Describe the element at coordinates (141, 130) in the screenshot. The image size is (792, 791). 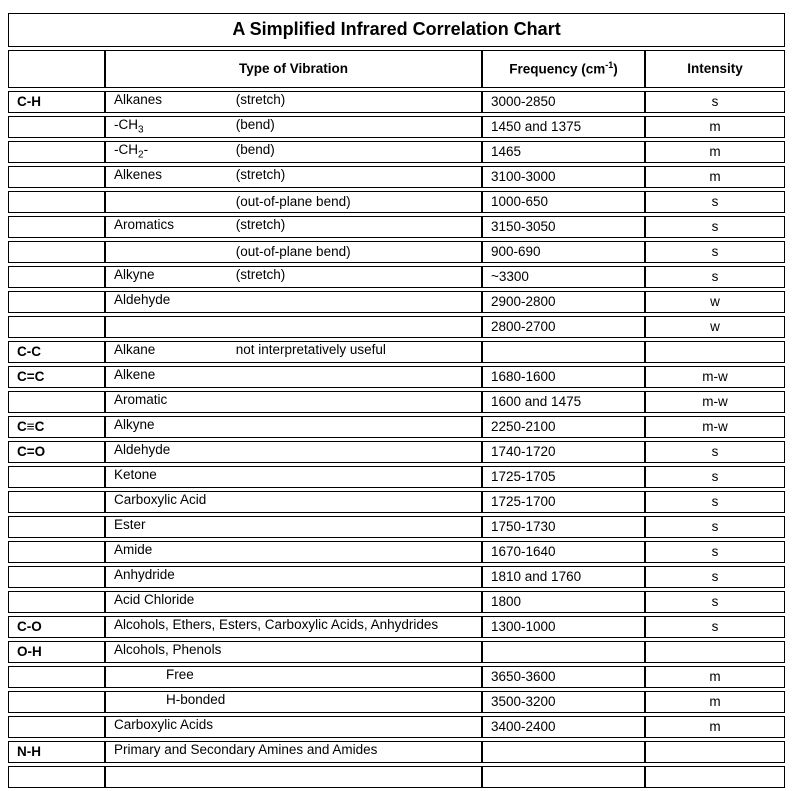
I see `vibration-name-subscript: 3` at that location.